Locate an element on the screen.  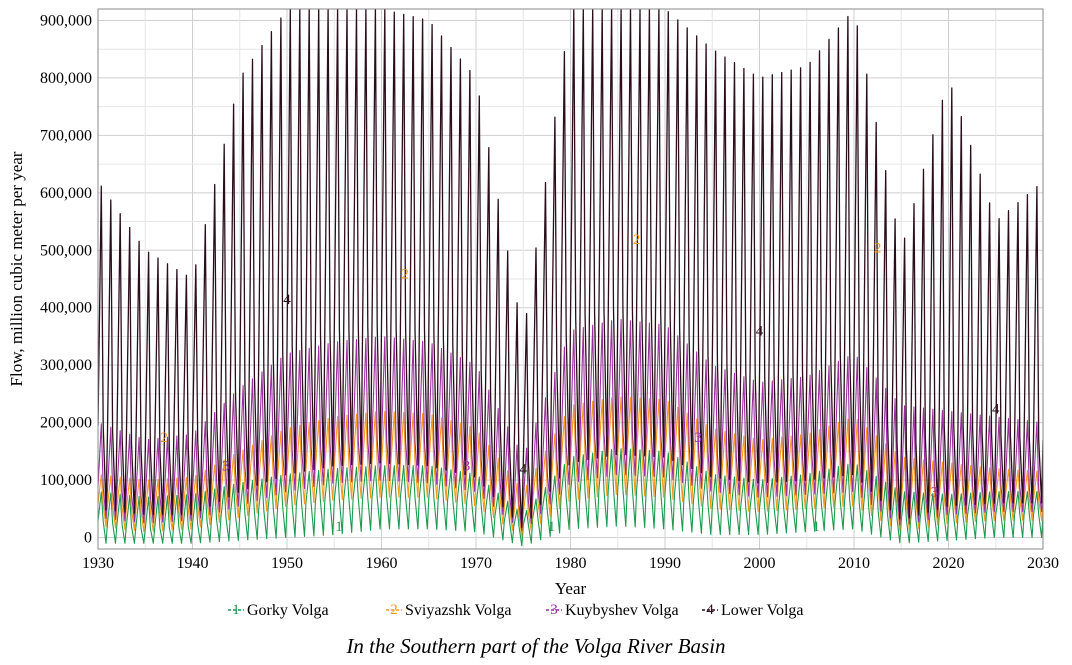
x-tick-label: 1940 is located at coordinates (193, 563).